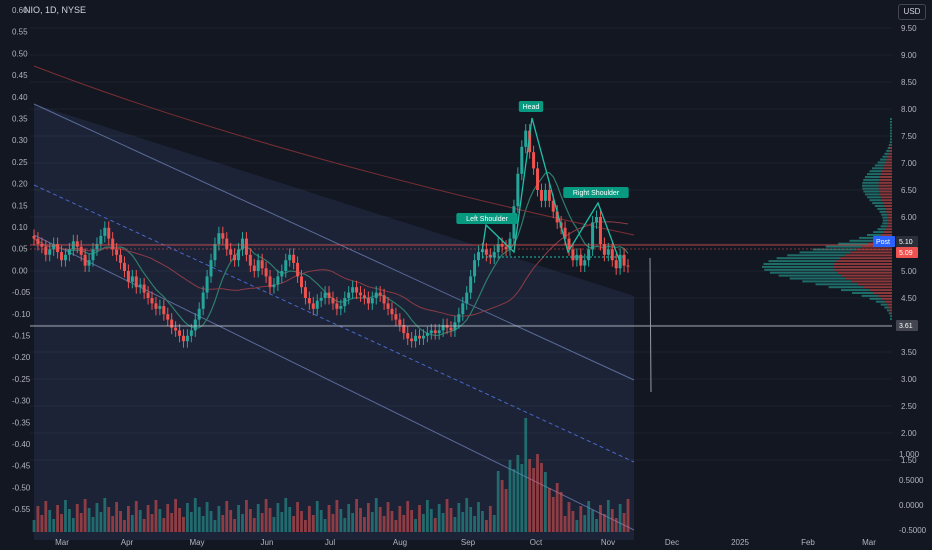 This screenshot has height=550, width=932. What do you see at coordinates (911, 505) in the screenshot?
I see `volume-tick-label: 0.0000` at bounding box center [911, 505].